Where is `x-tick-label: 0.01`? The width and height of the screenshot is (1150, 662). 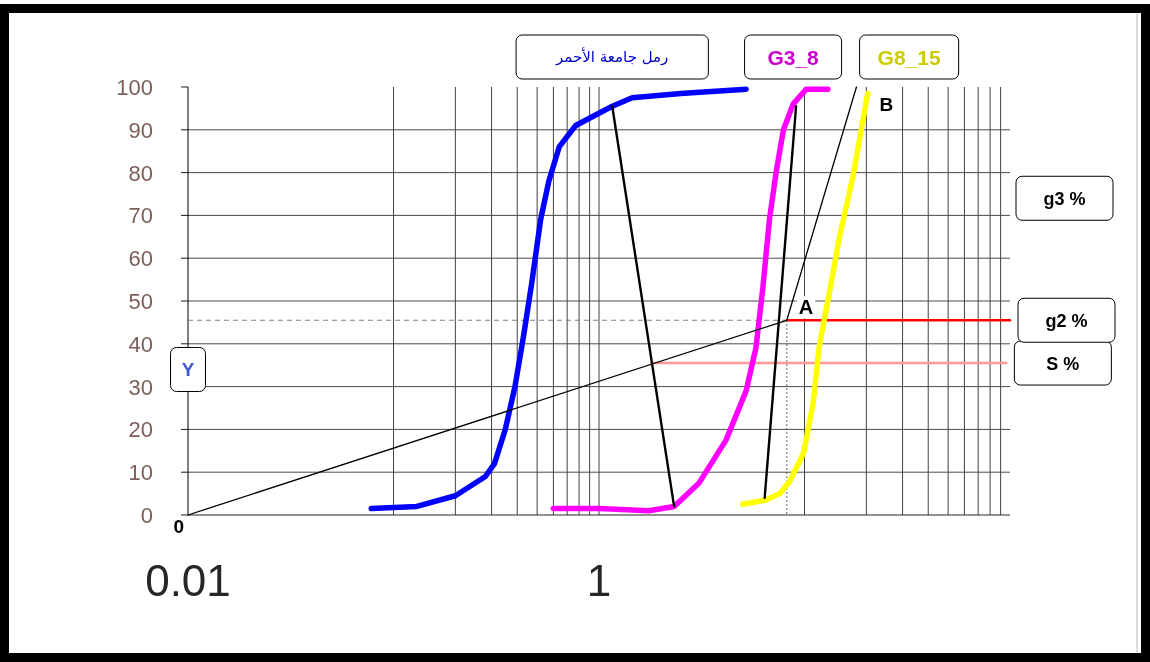 x-tick-label: 0.01 is located at coordinates (188, 580).